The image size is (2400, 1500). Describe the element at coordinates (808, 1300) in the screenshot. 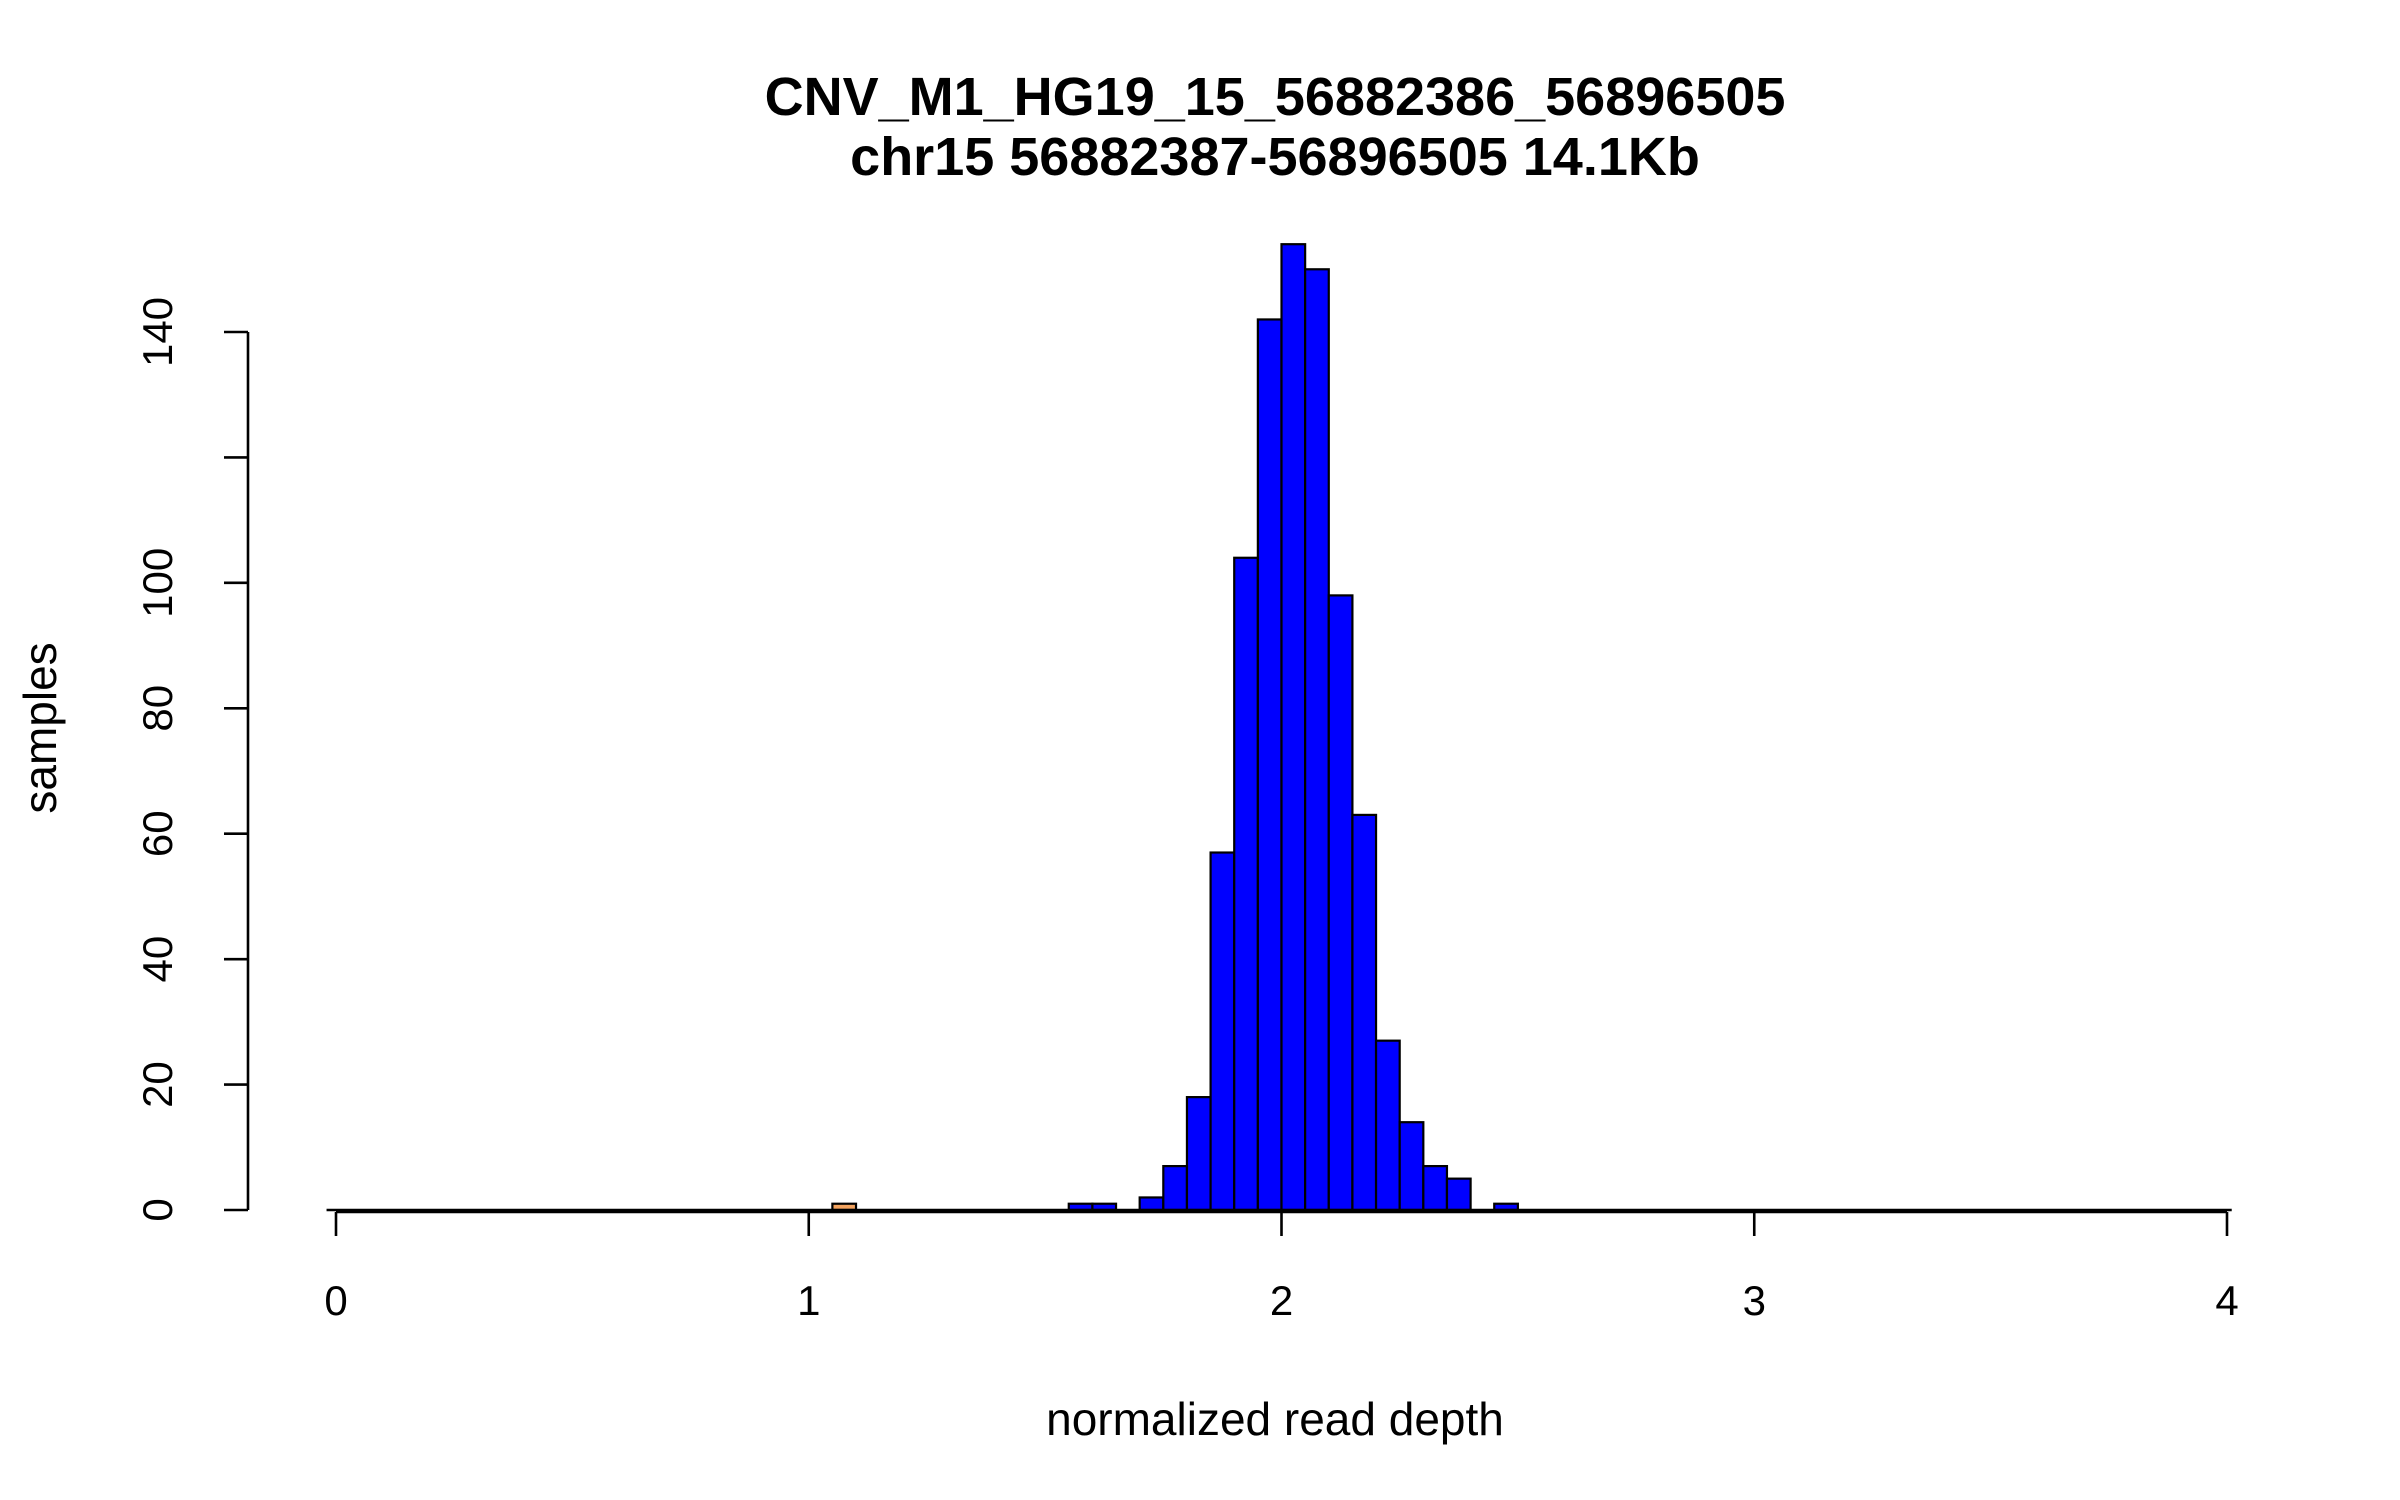

I see `x-tick-label-1: 1` at that location.